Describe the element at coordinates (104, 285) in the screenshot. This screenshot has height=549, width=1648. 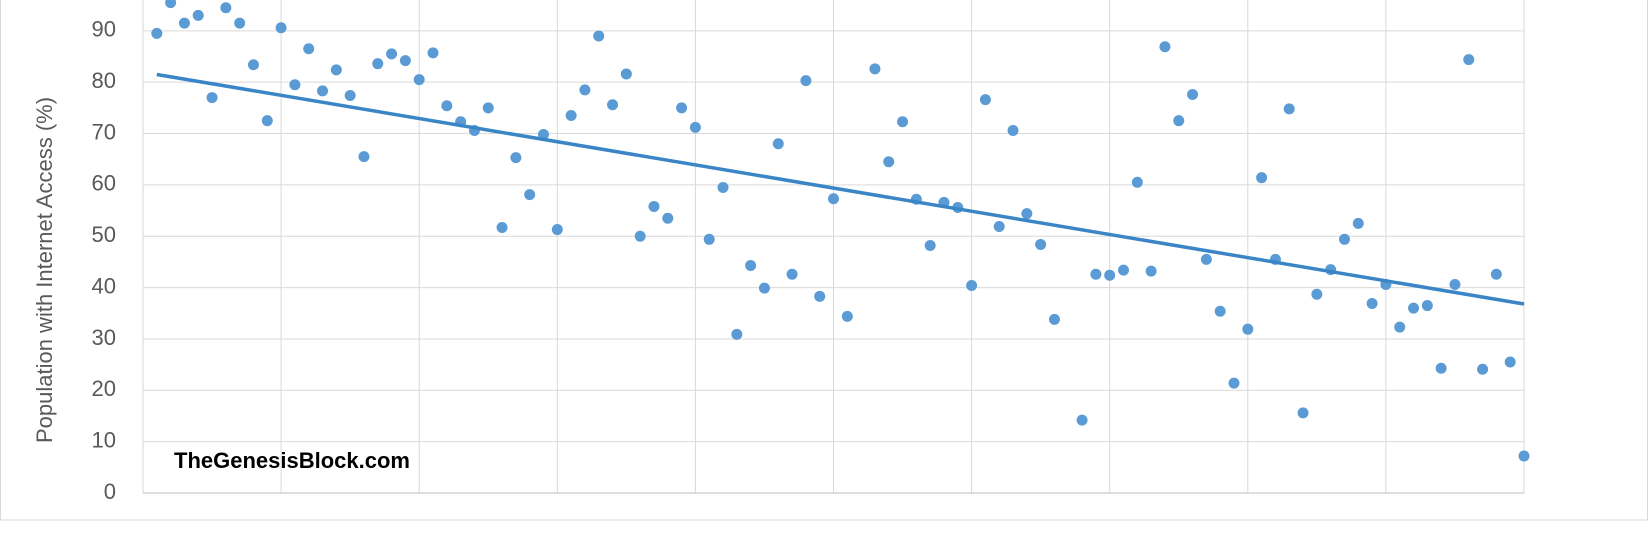
I see `y-tick-label: 40` at that location.